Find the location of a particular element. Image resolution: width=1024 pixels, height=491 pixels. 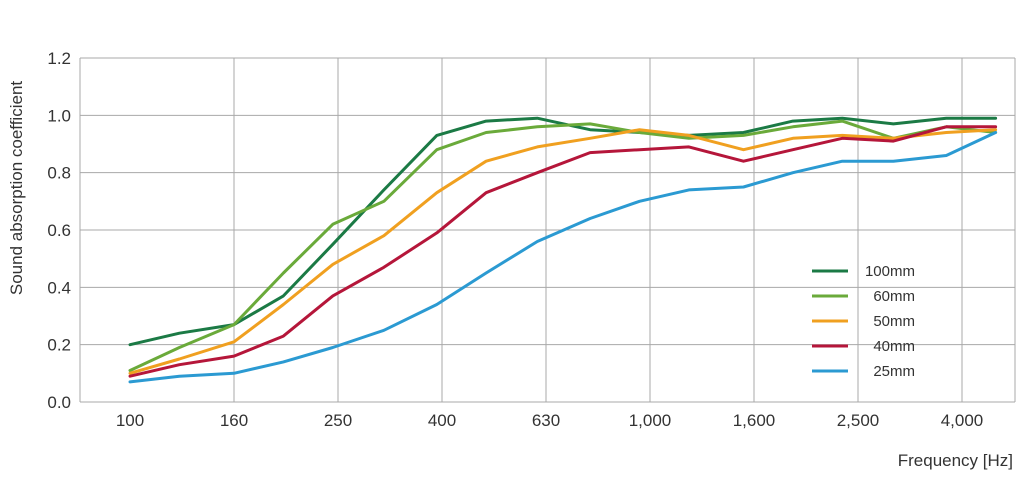

legend: 100mm 60mm 50mm 40mm 25mm is located at coordinates (863, 321).